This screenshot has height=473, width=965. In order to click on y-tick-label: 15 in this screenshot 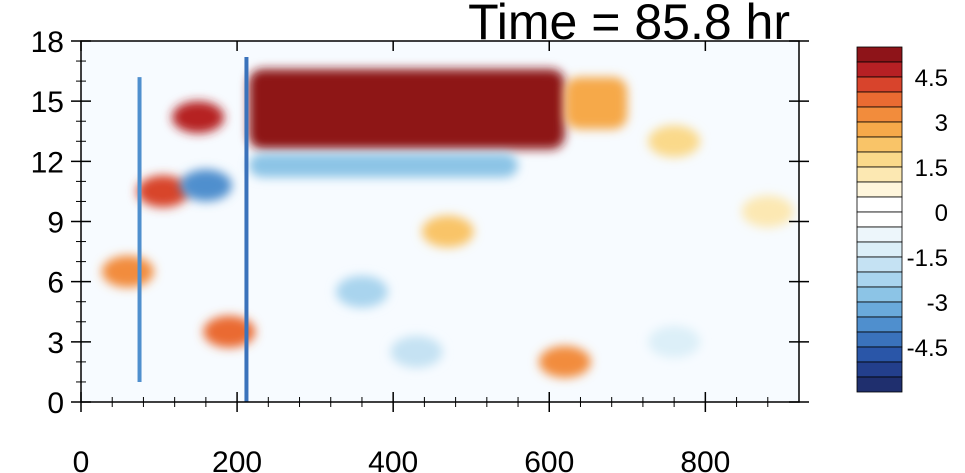, I will do `click(47, 102)`.